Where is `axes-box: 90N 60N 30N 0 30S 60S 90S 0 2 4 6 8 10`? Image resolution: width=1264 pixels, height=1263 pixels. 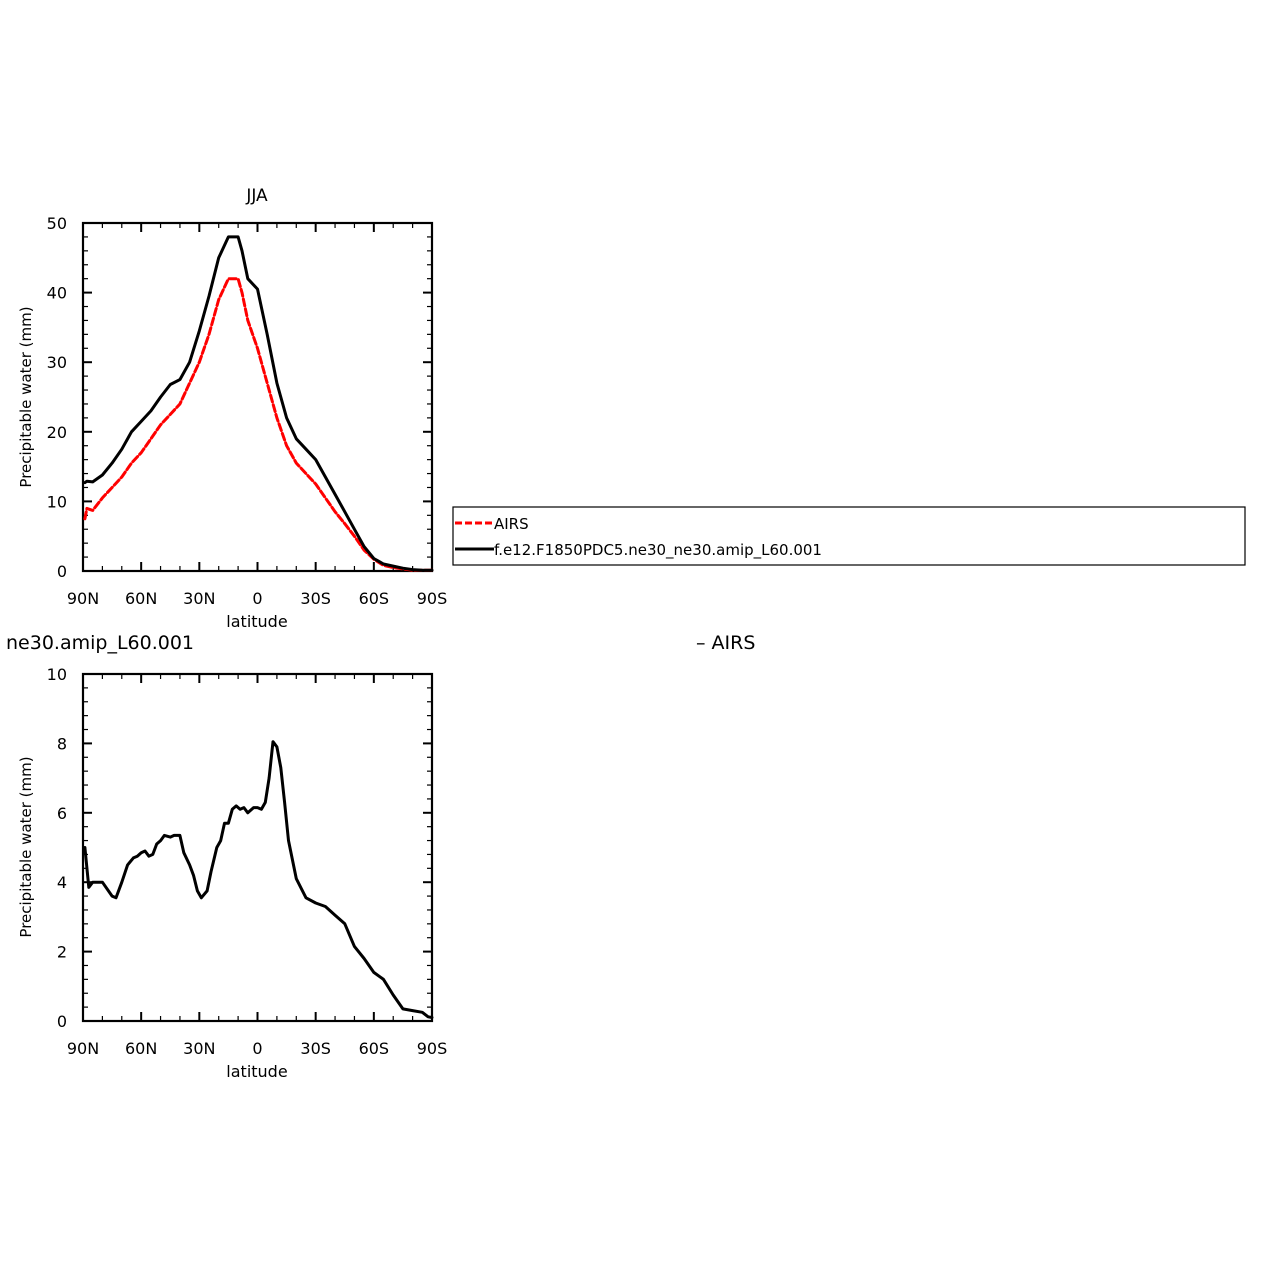
axes-box: 90N 60N 30N 0 30S 60S 90S 0 2 4 6 8 10 is located at coordinates (247, 861).